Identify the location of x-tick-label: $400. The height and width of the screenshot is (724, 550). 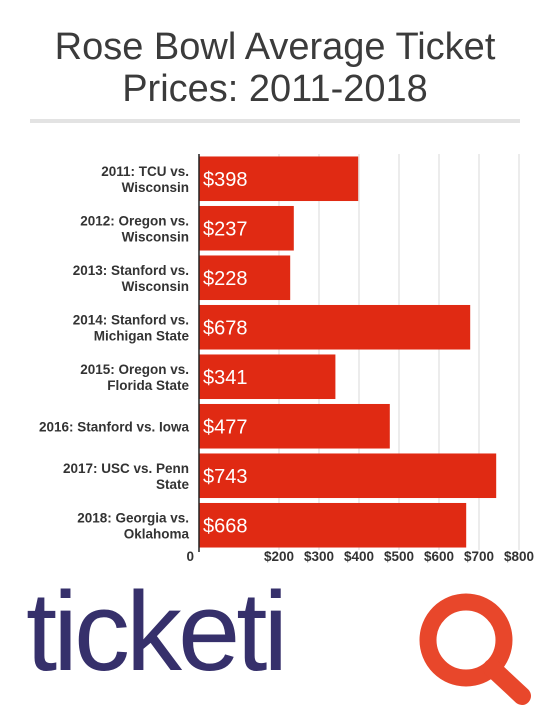
(359, 556).